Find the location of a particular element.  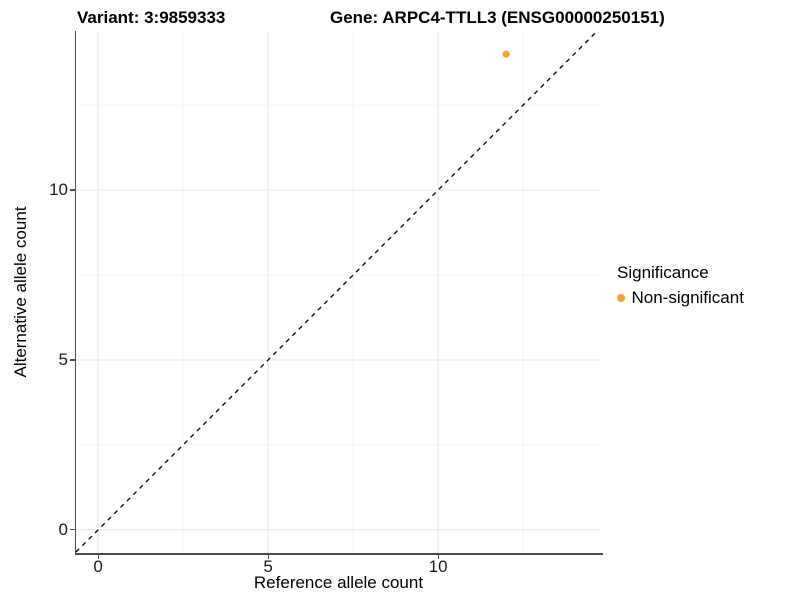

x-tick-label: 5 is located at coordinates (268, 566).